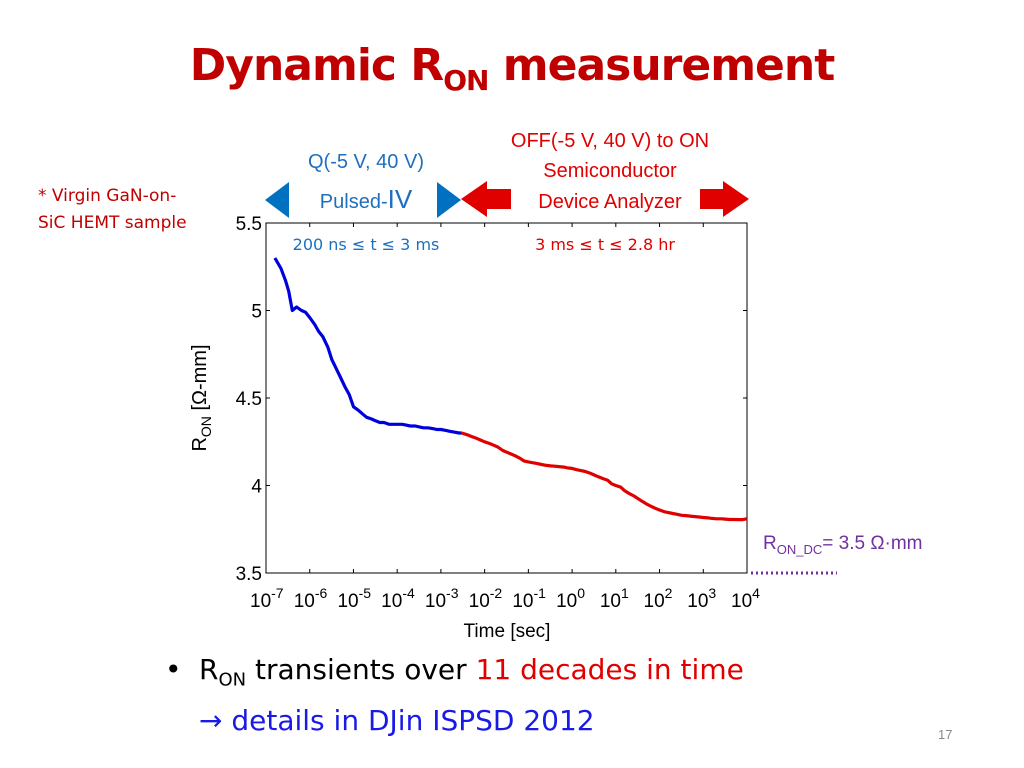  I want to click on pulsed-label-prefix: Pulsed-, so click(353, 202).